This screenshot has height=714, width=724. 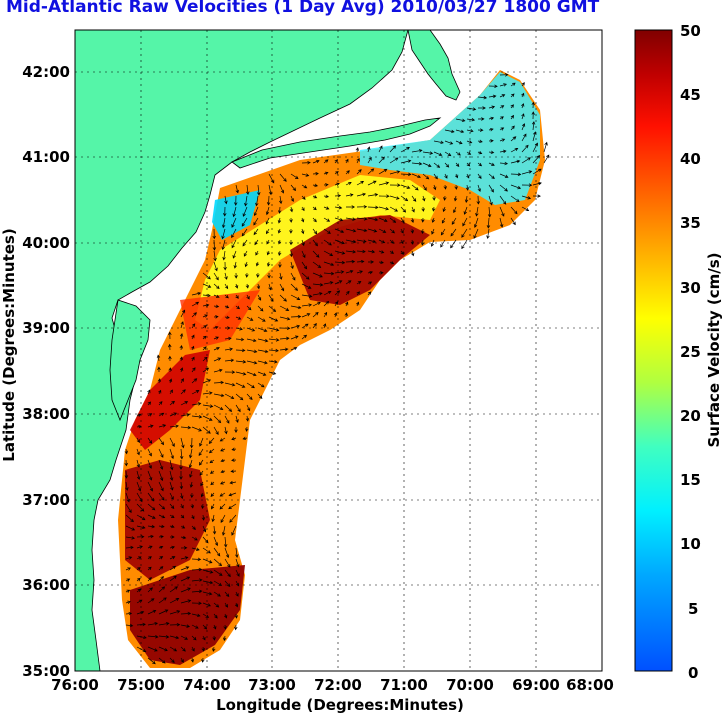 I want to click on colorbar-tick-label: 50, so click(x=690, y=31).